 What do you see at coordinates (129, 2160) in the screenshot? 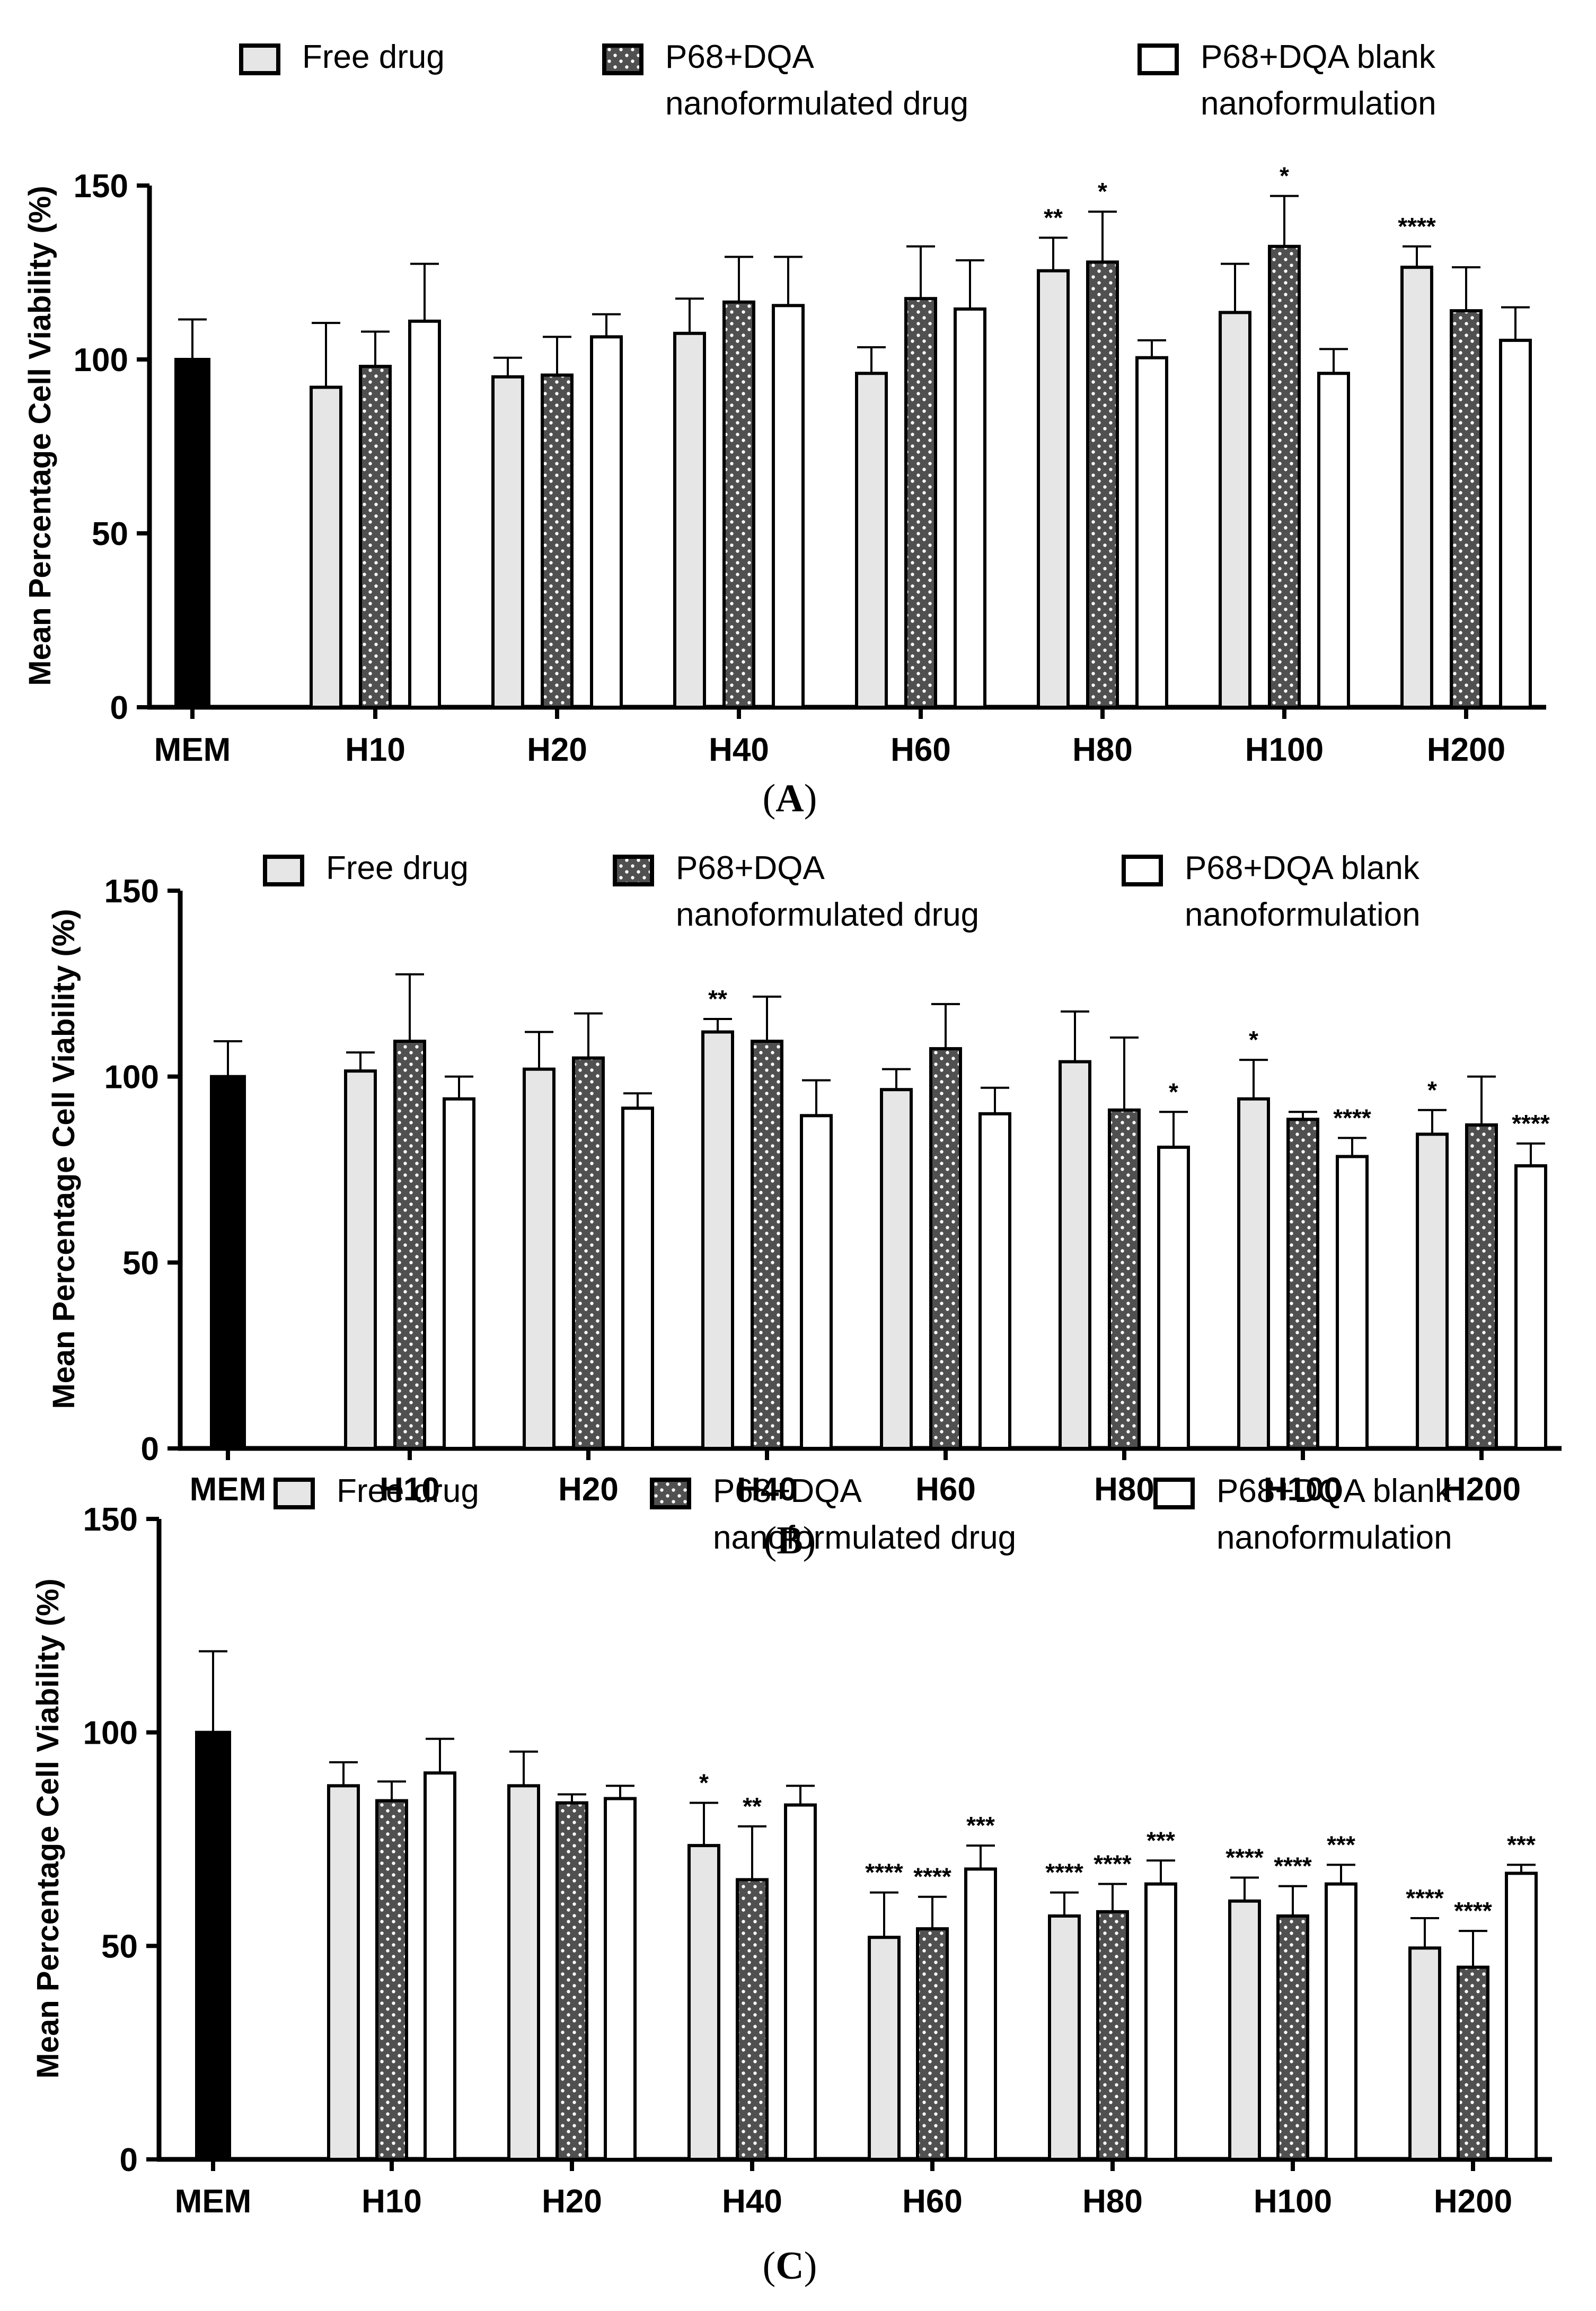
I see `y-tick-label: 0` at bounding box center [129, 2160].